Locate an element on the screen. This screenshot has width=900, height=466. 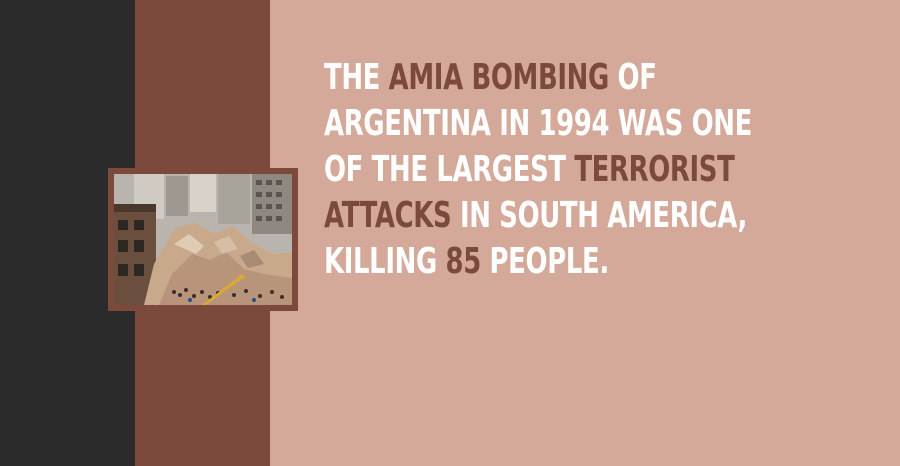
rubble-photo-illustration is located at coordinates (203, 239).